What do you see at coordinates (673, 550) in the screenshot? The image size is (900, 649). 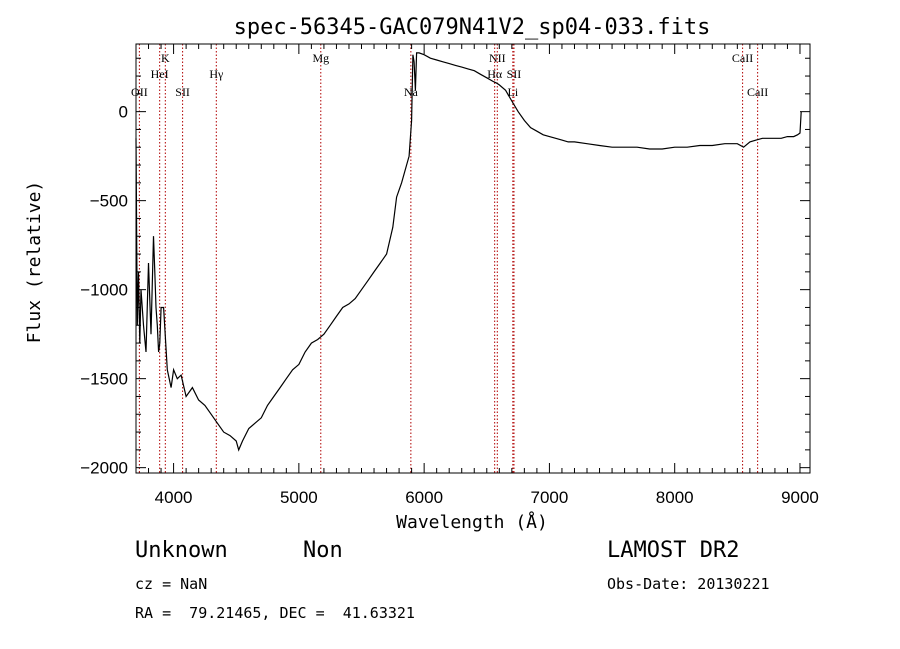 I see `survey-name: LAMOST DR2` at bounding box center [673, 550].